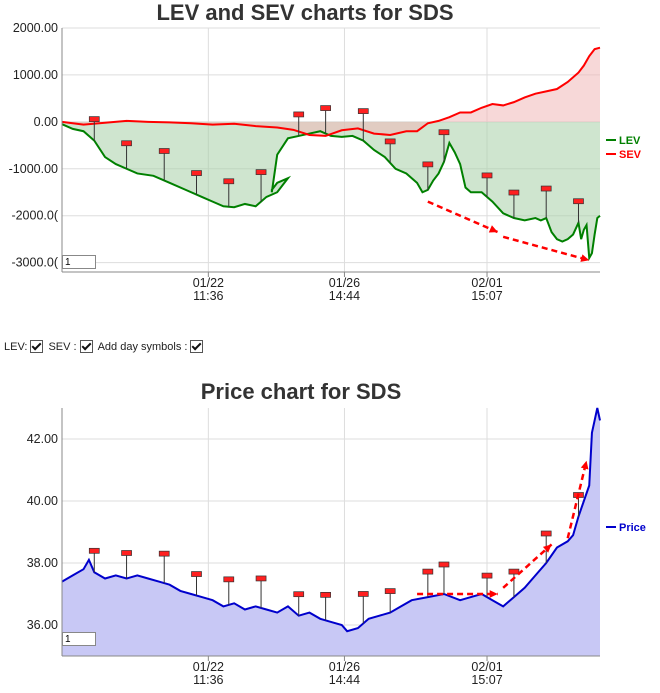 This screenshot has width=660, height=693. Describe the element at coordinates (46, 122) in the screenshot. I see `y-tick-label: 0.00` at that location.